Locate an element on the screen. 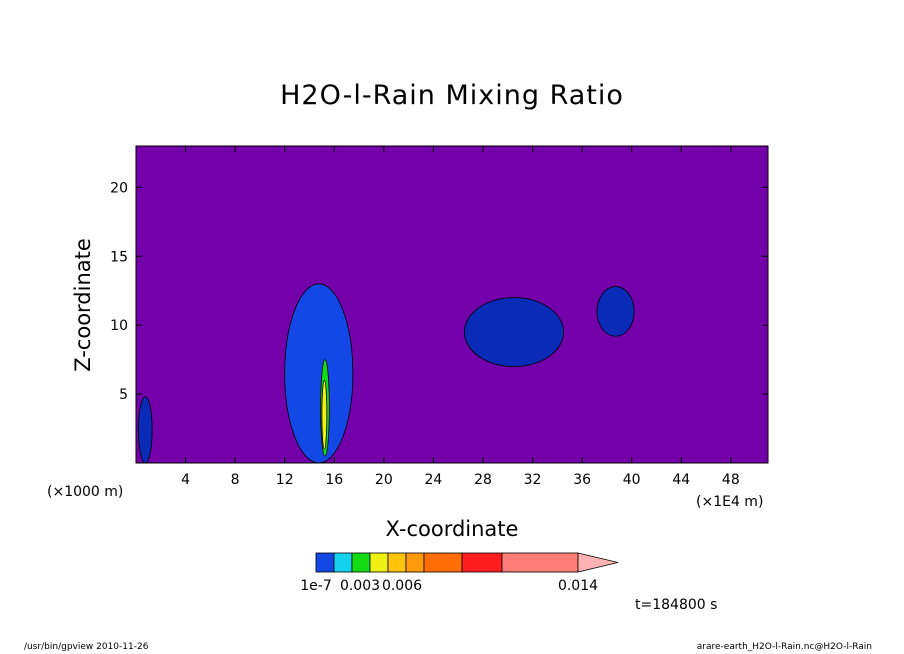 This screenshot has height=654, width=904. colorbar-label: 0.006 is located at coordinates (402, 586).